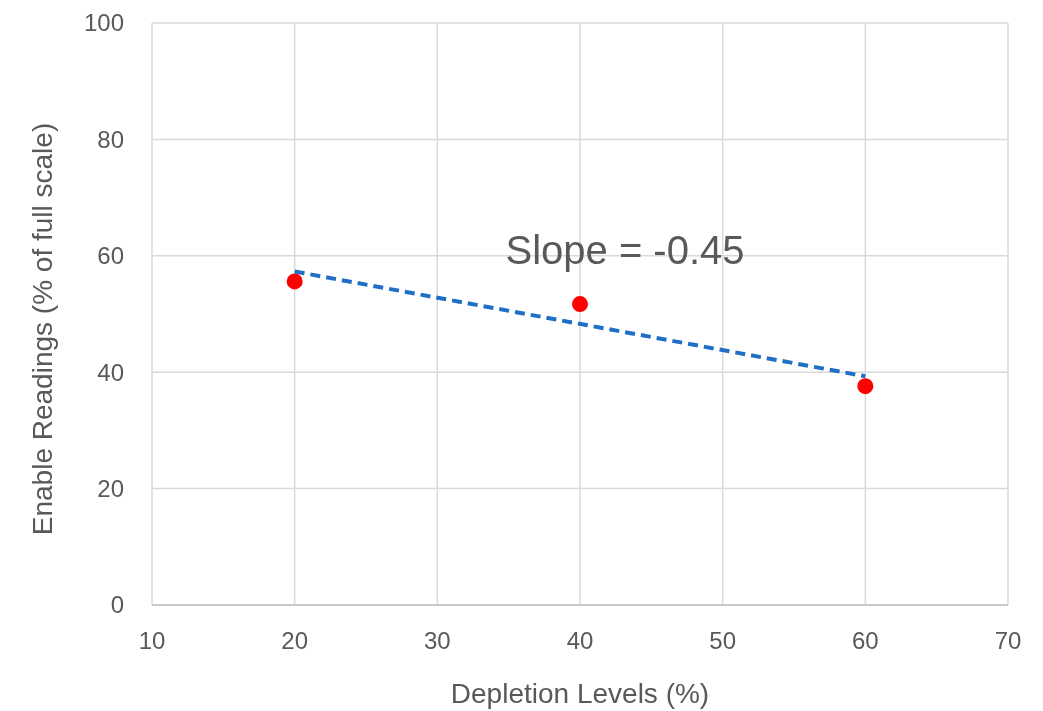 The height and width of the screenshot is (711, 1043). Describe the element at coordinates (625, 250) in the screenshot. I see `annotation: Slope = -0.45` at that location.